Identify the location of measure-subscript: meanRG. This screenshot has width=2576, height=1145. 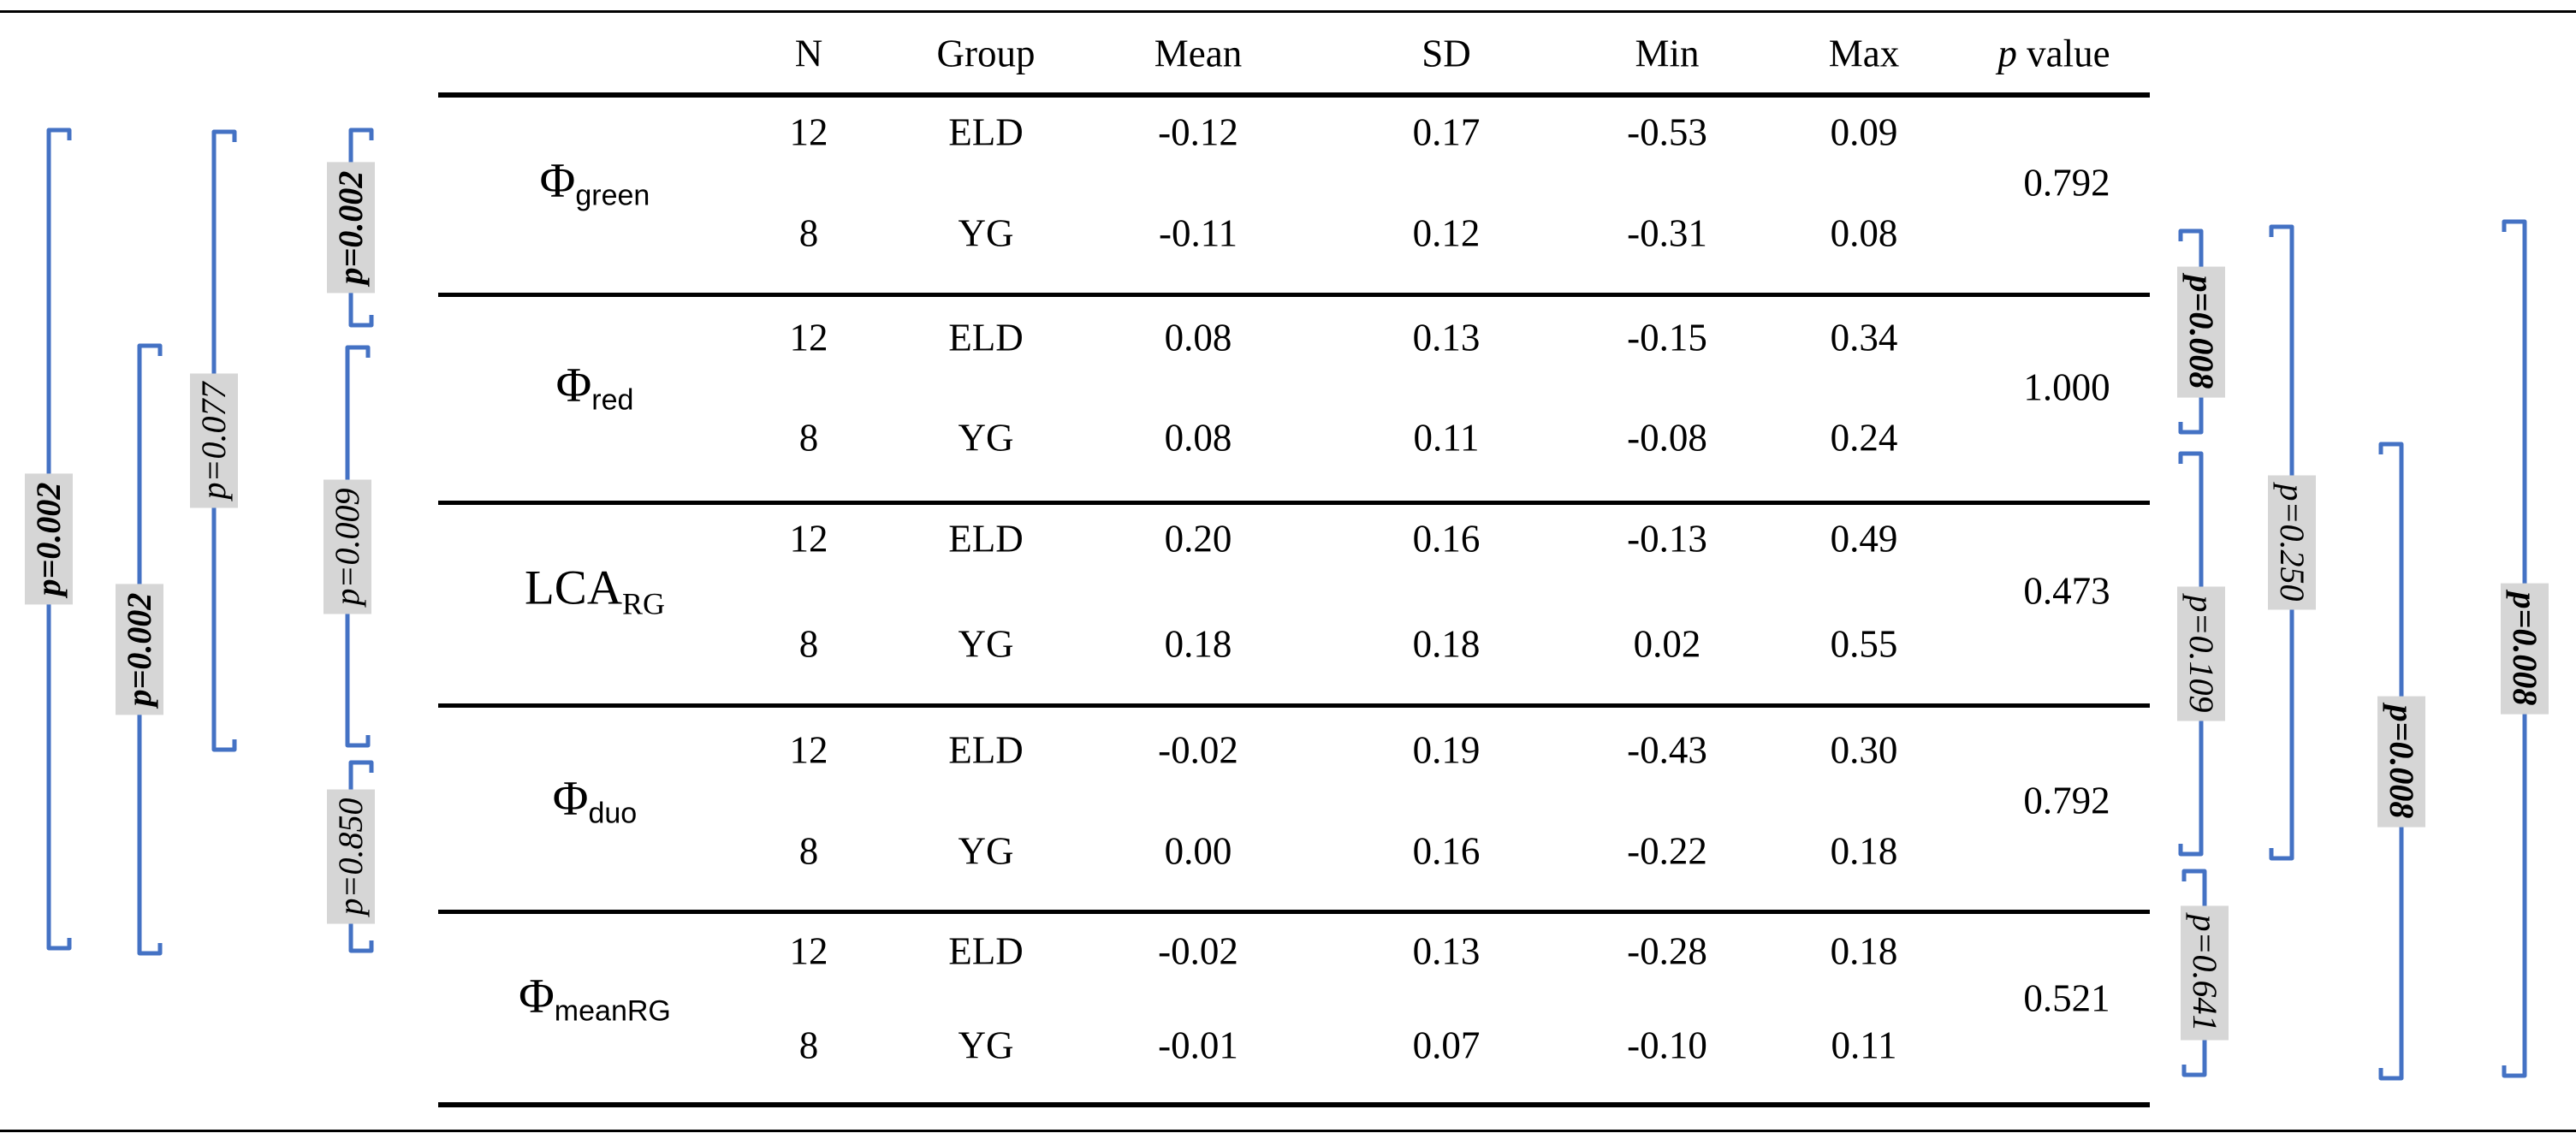
(612, 1011).